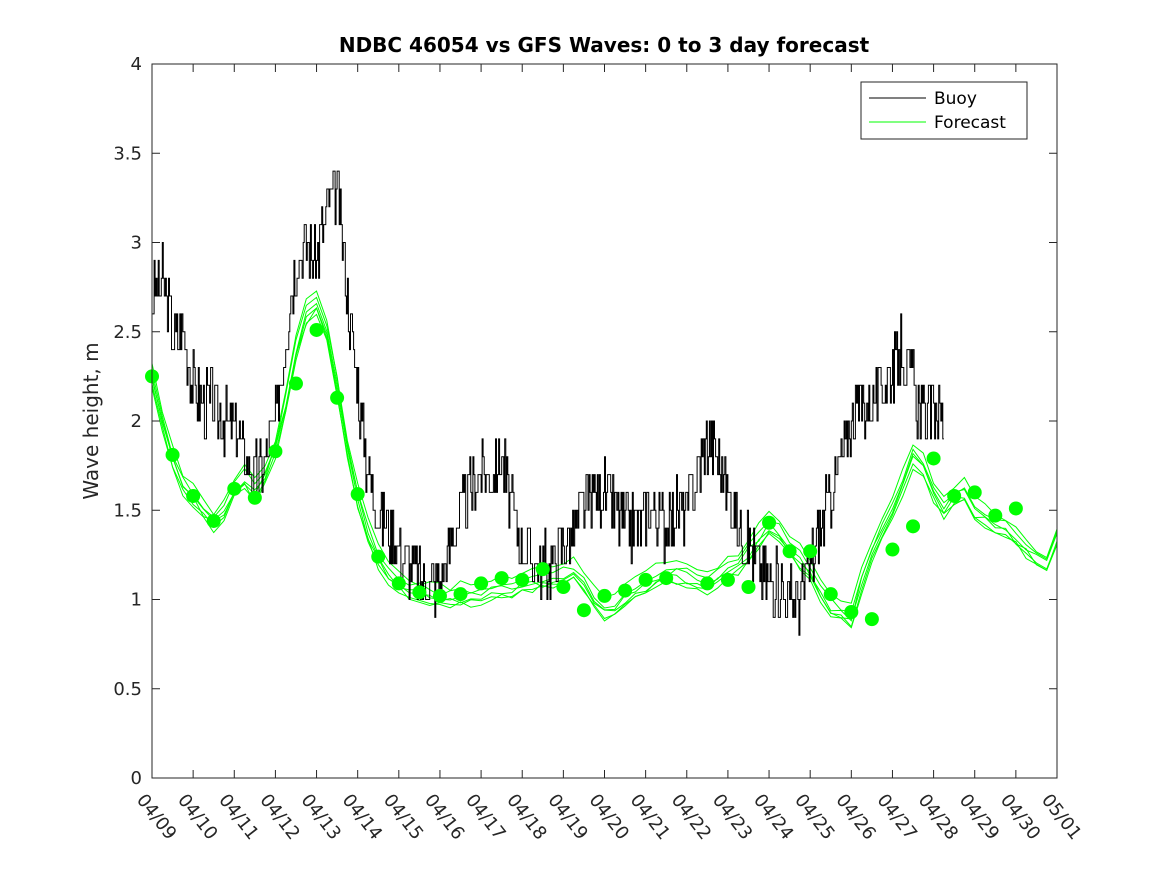 The image size is (1167, 875). What do you see at coordinates (136, 600) in the screenshot?
I see `y-tick-label: 1` at bounding box center [136, 600].